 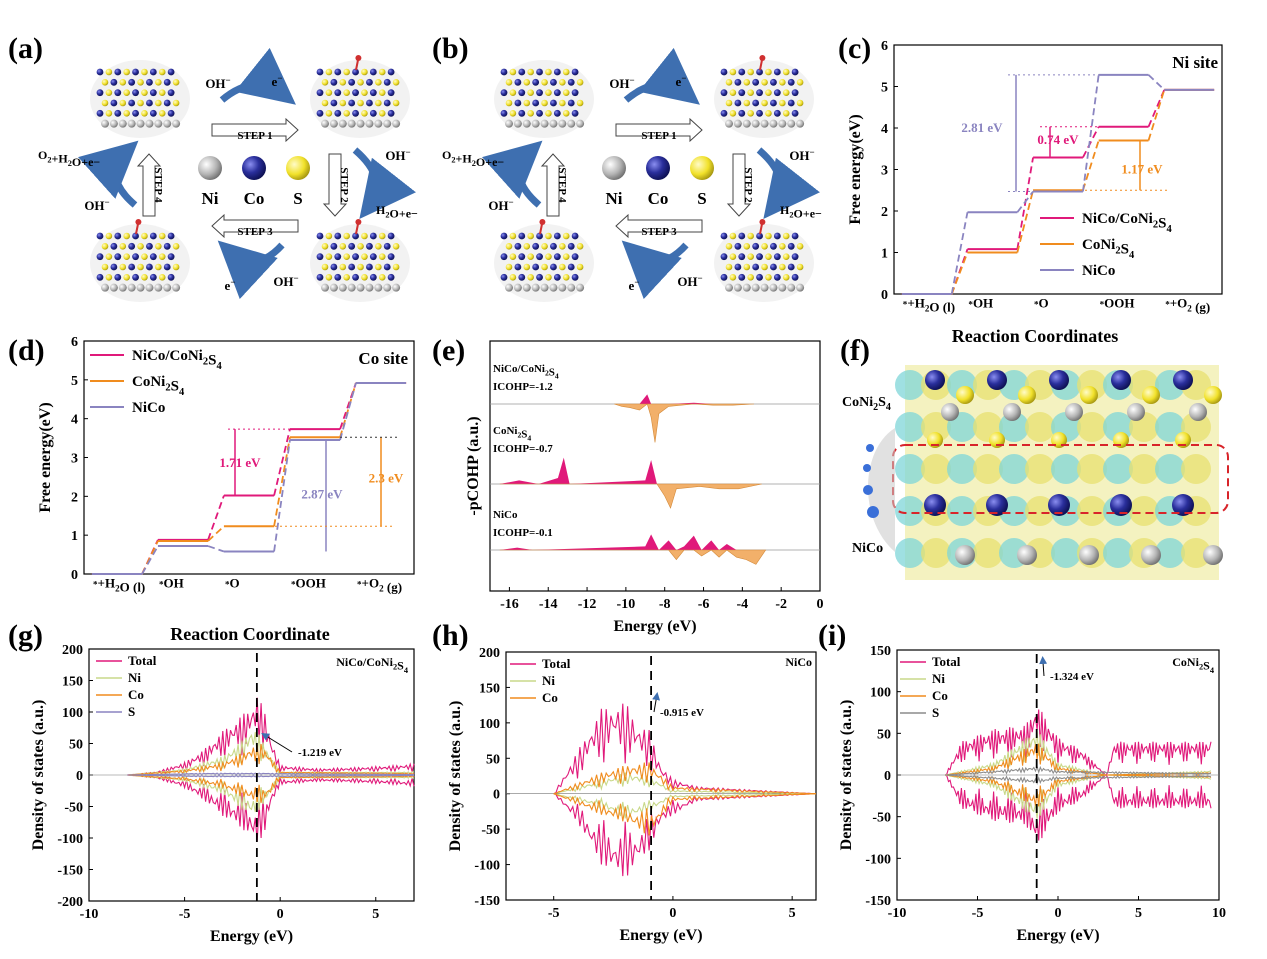 What do you see at coordinates (74, 536) in the screenshot?
I see `y-tick-label: 1` at bounding box center [74, 536].